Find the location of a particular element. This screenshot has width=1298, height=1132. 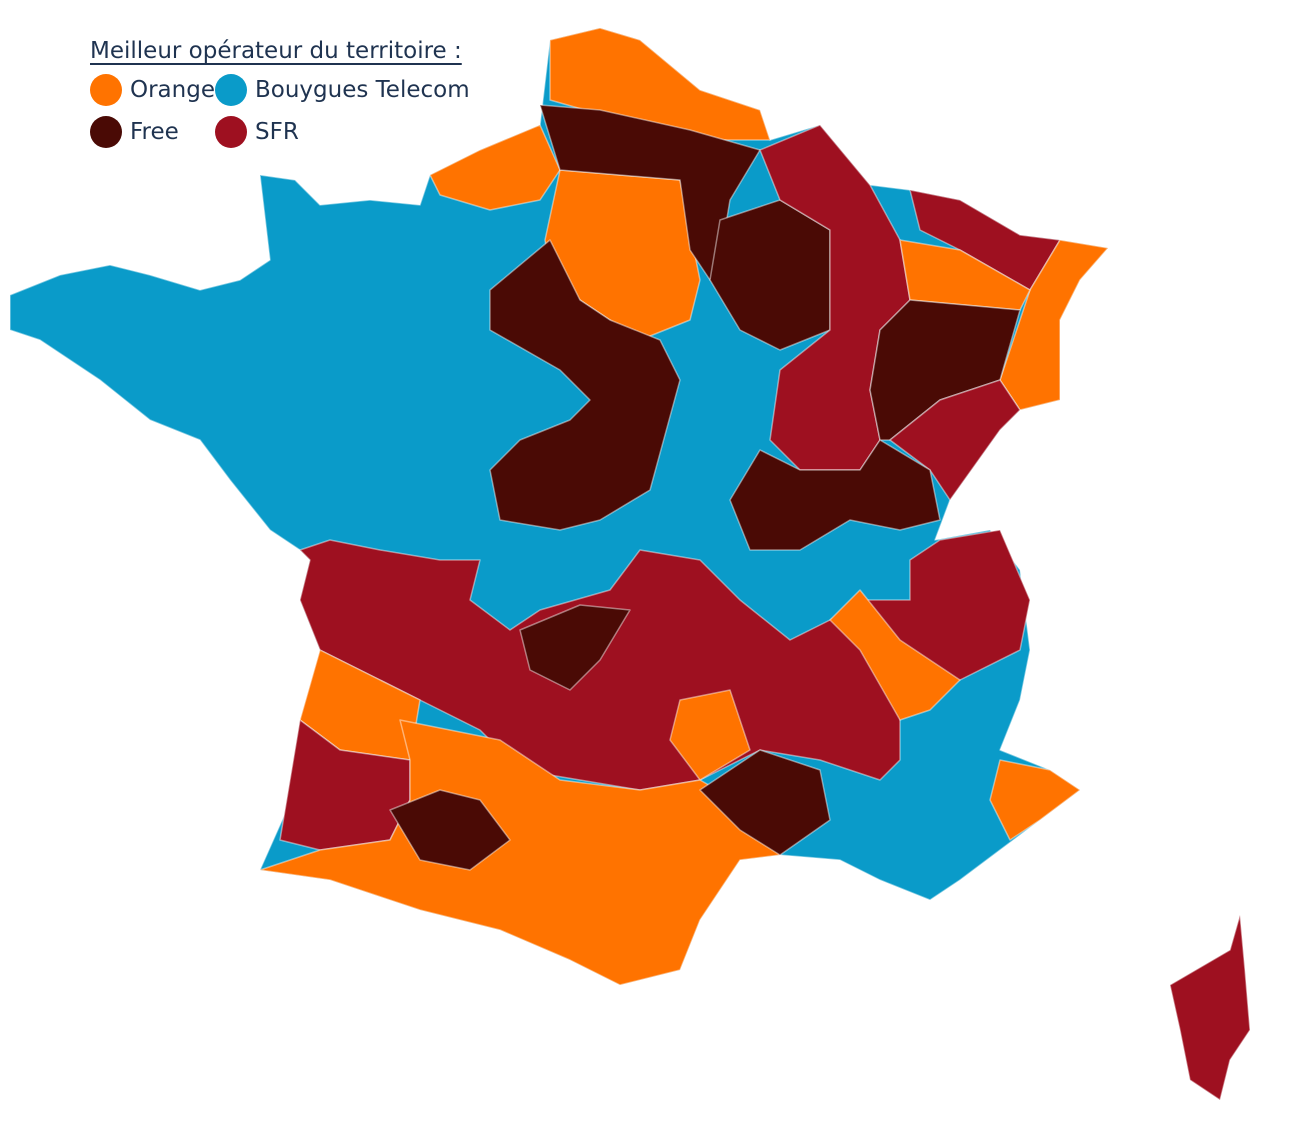

legend-items: Orange Bouygues Telecom Free SFR is located at coordinates (282, 111).